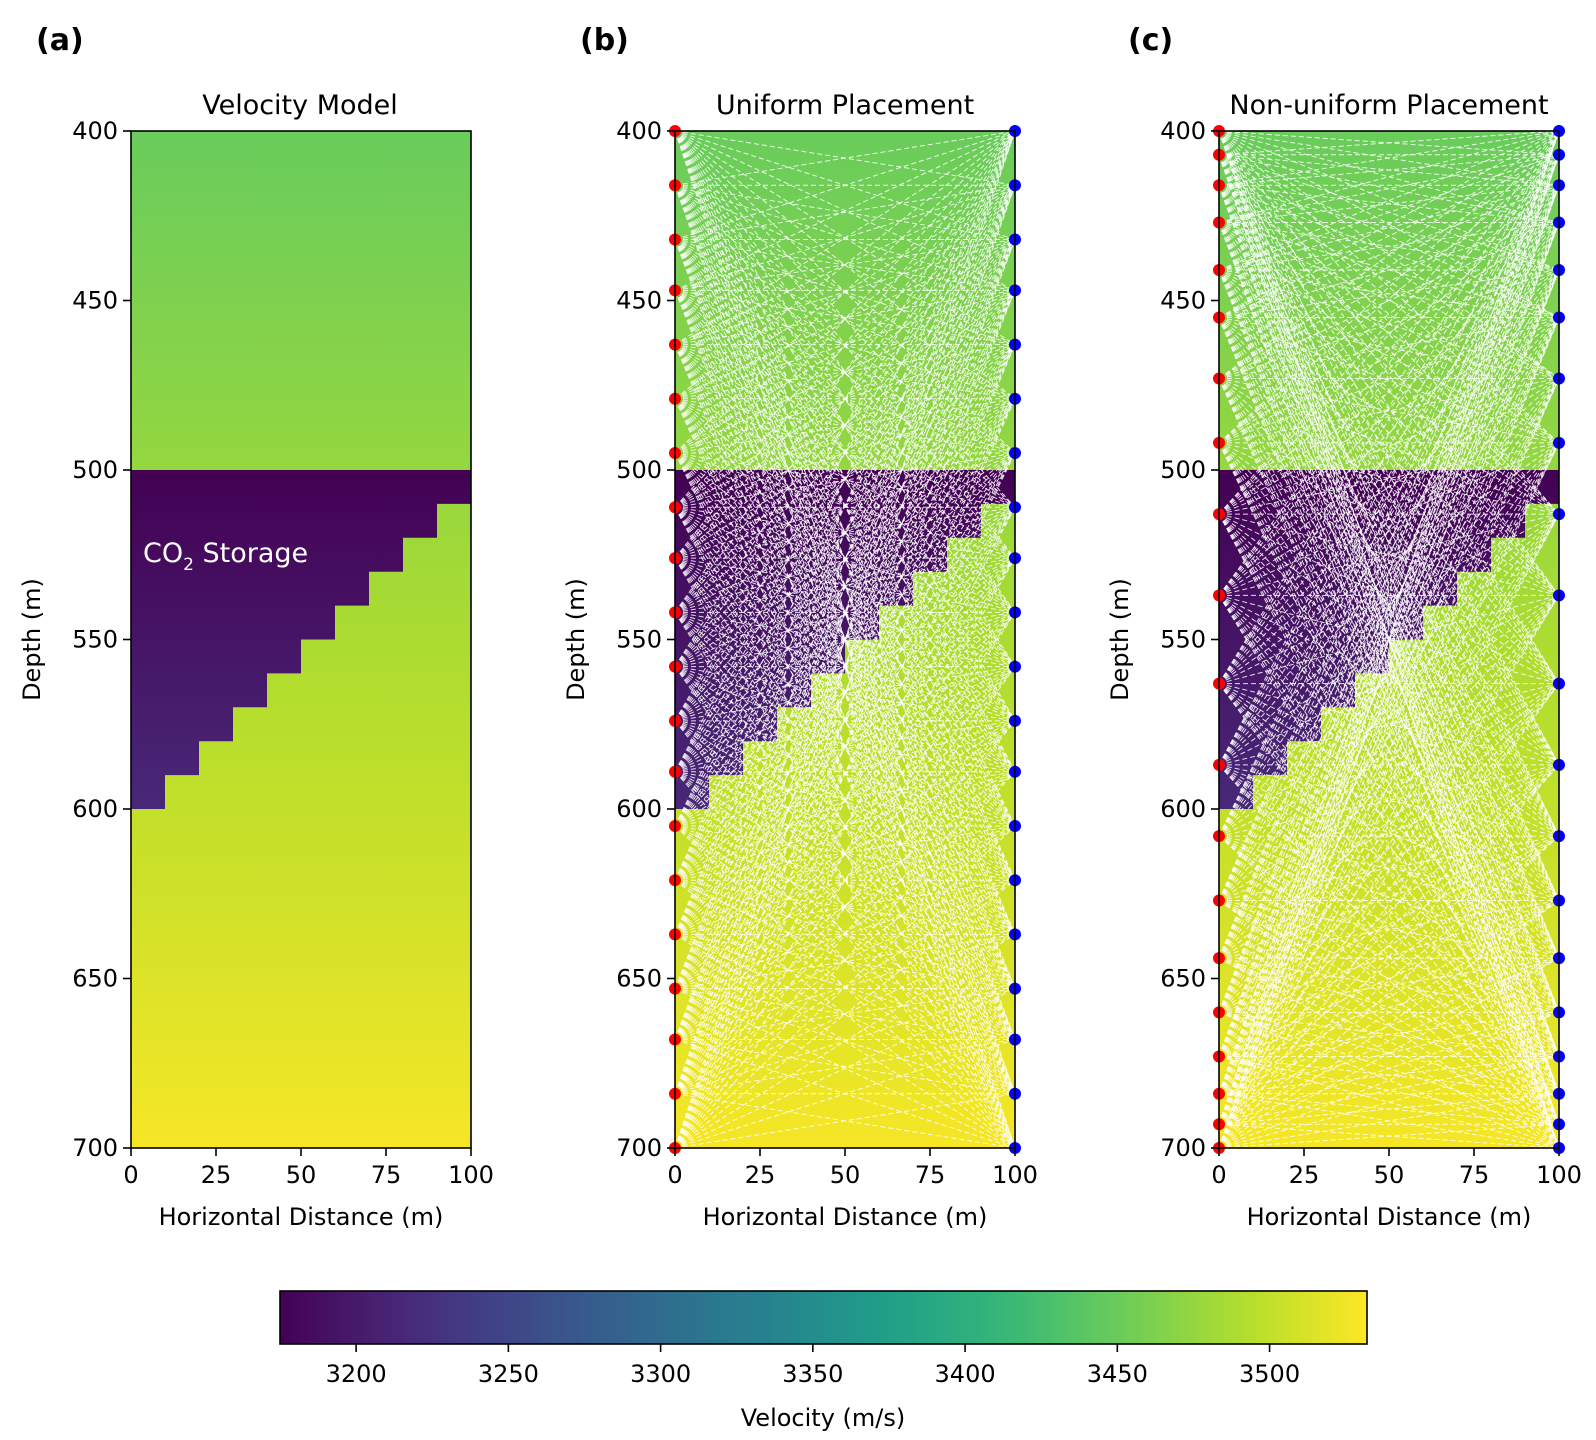 The image size is (1596, 1440). What do you see at coordinates (660, 1374) in the screenshot?
I see `colorbar-tick-label: 3300` at bounding box center [660, 1374].